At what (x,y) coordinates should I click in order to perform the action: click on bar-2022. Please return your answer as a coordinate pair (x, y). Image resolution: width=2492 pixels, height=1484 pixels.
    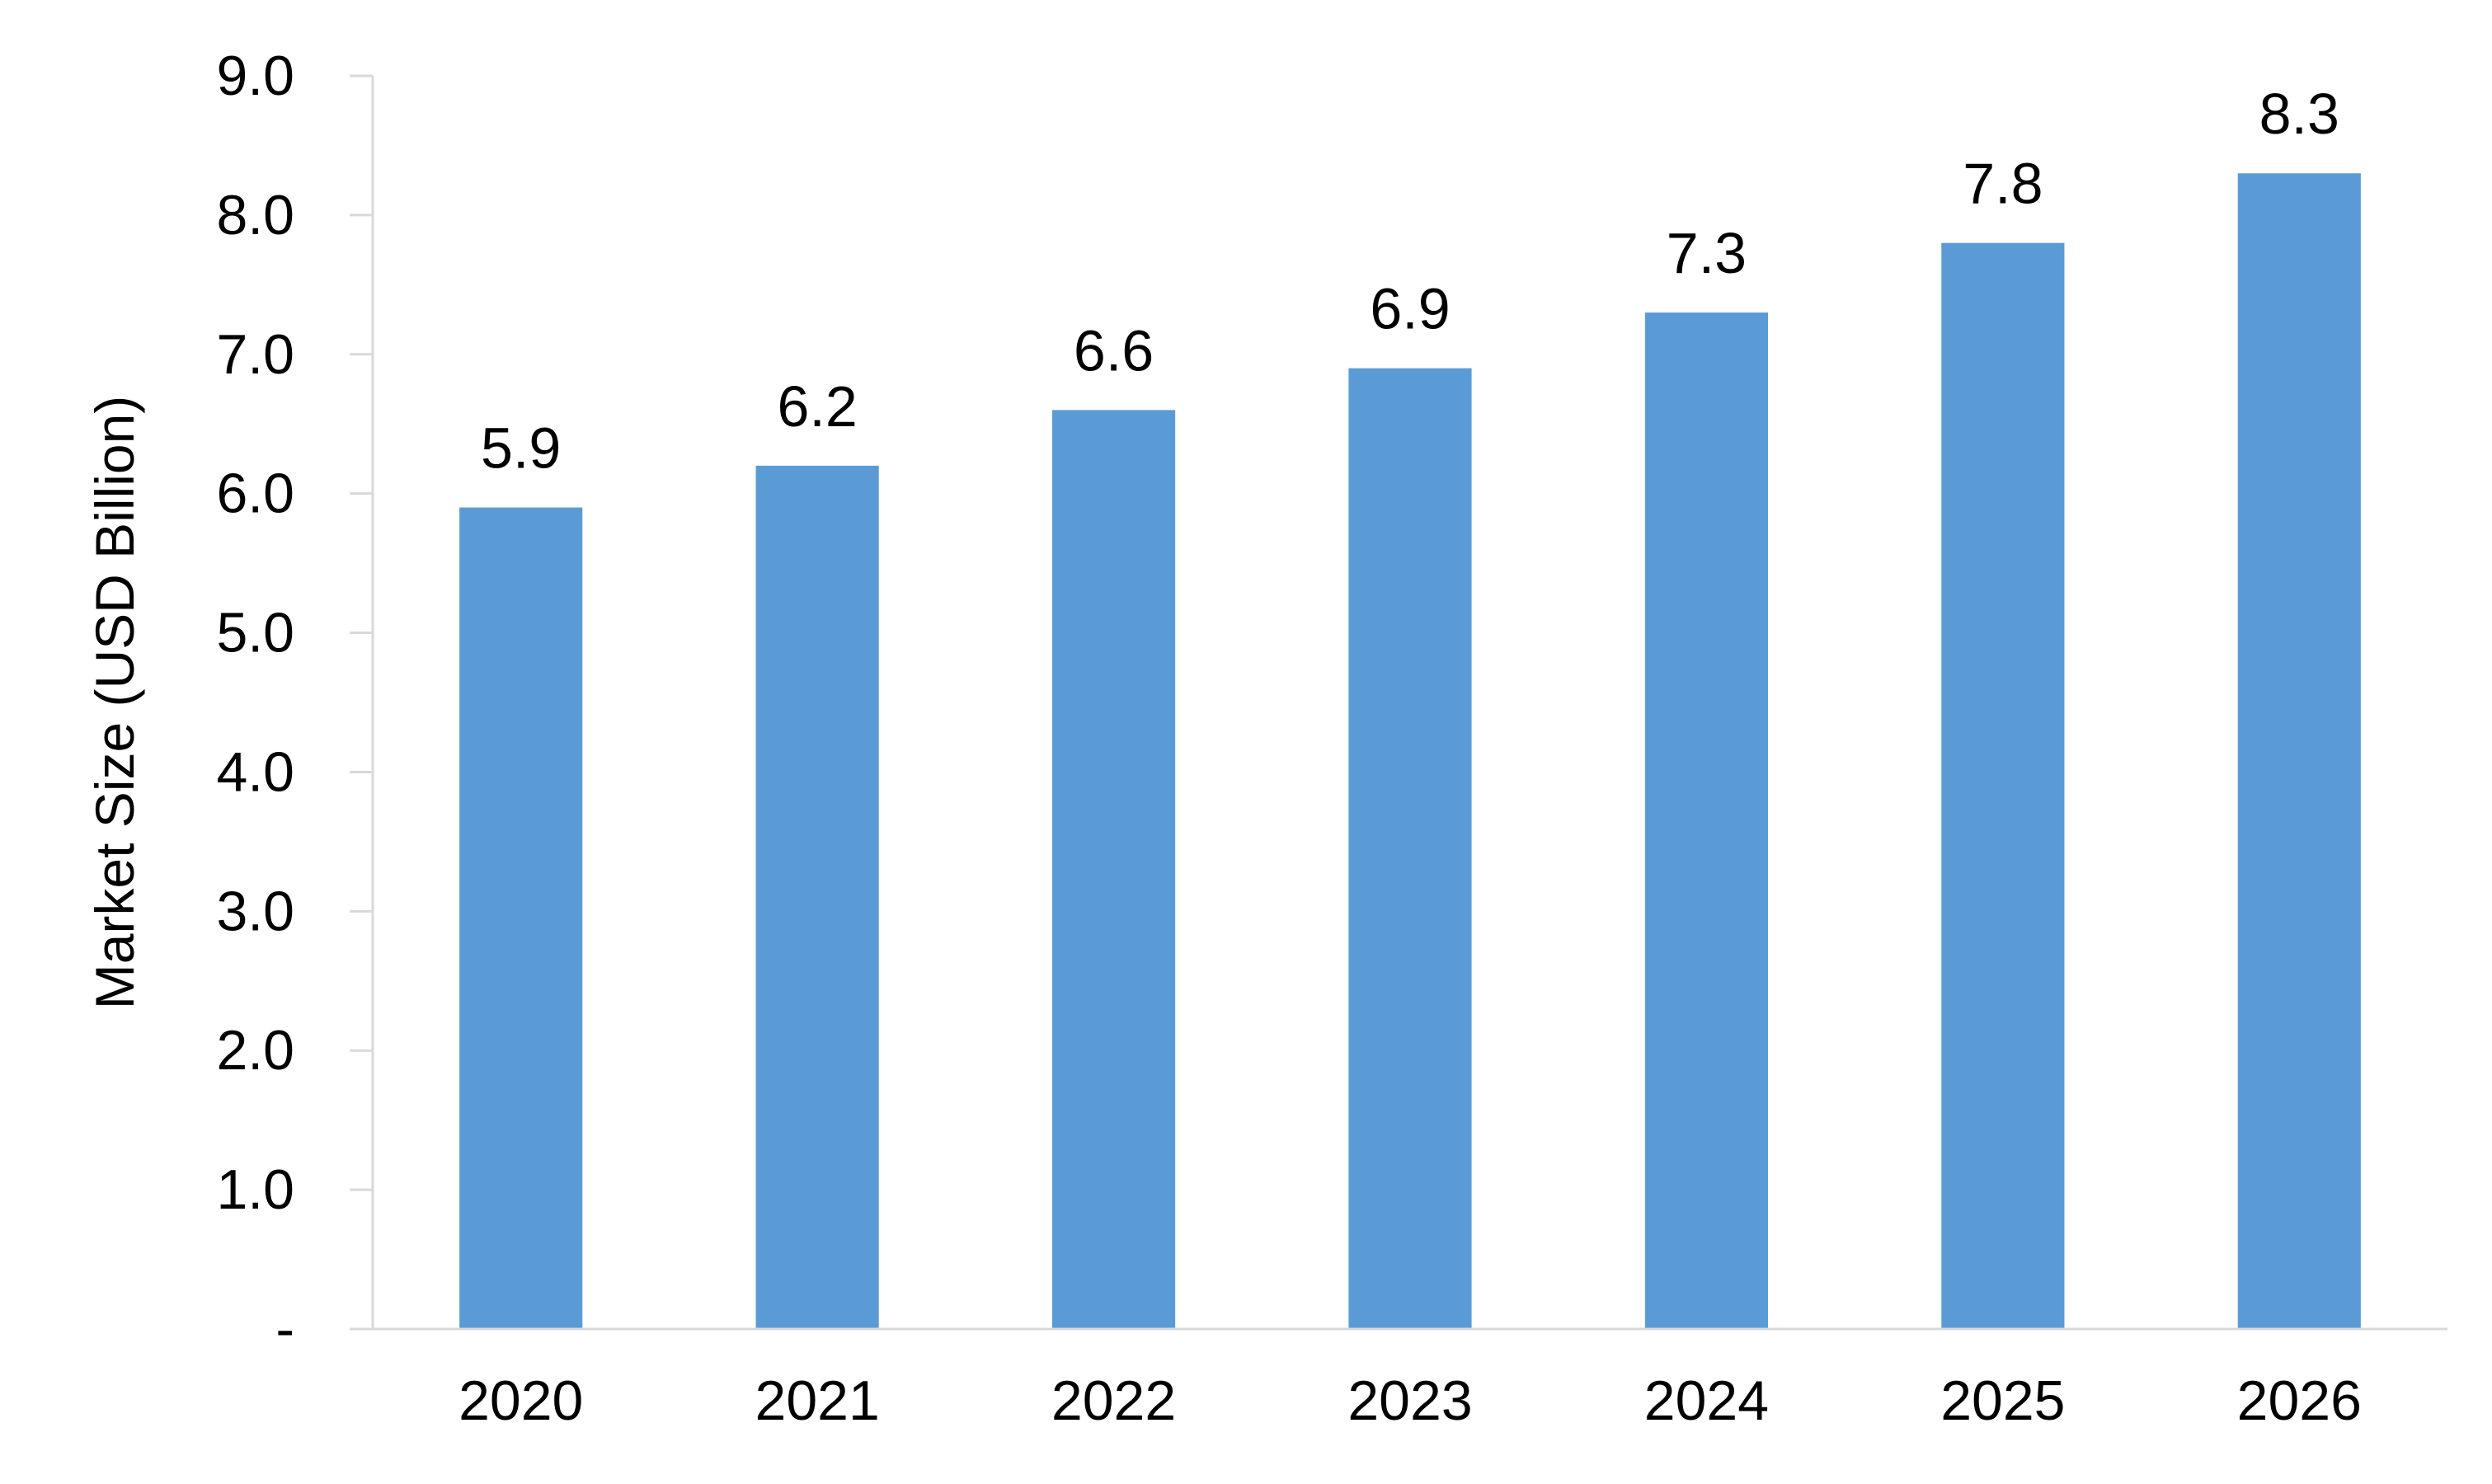
    Looking at the image, I should click on (1113, 869).